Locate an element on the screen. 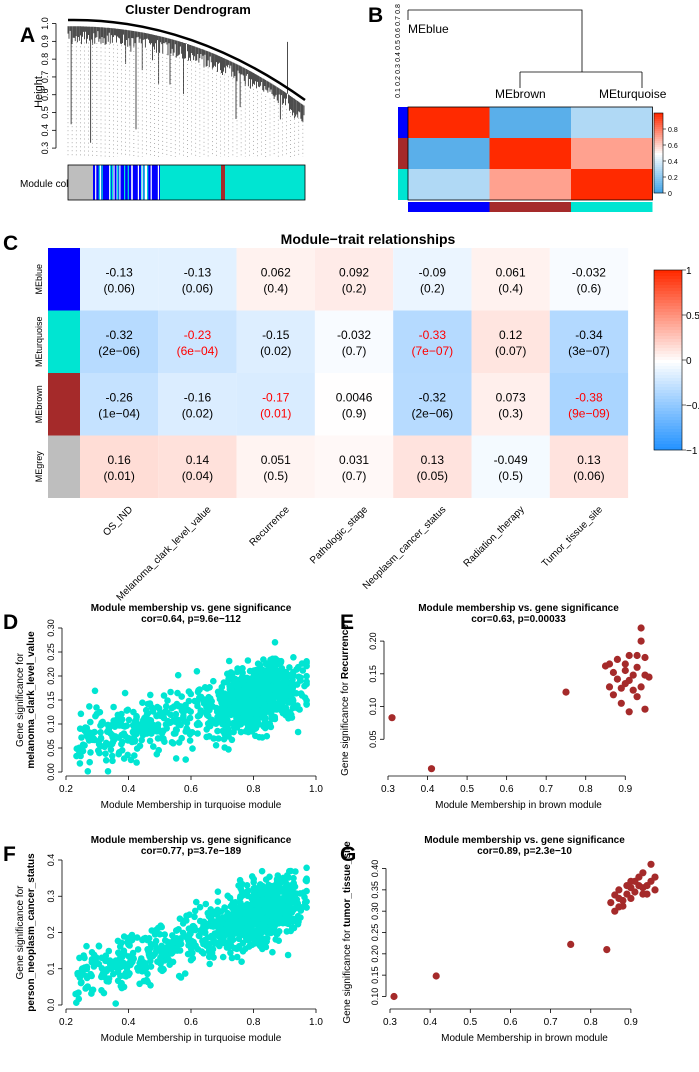 The image size is (699, 1072). scatter-y-tick-label: 0.00 is located at coordinates (51, 772).